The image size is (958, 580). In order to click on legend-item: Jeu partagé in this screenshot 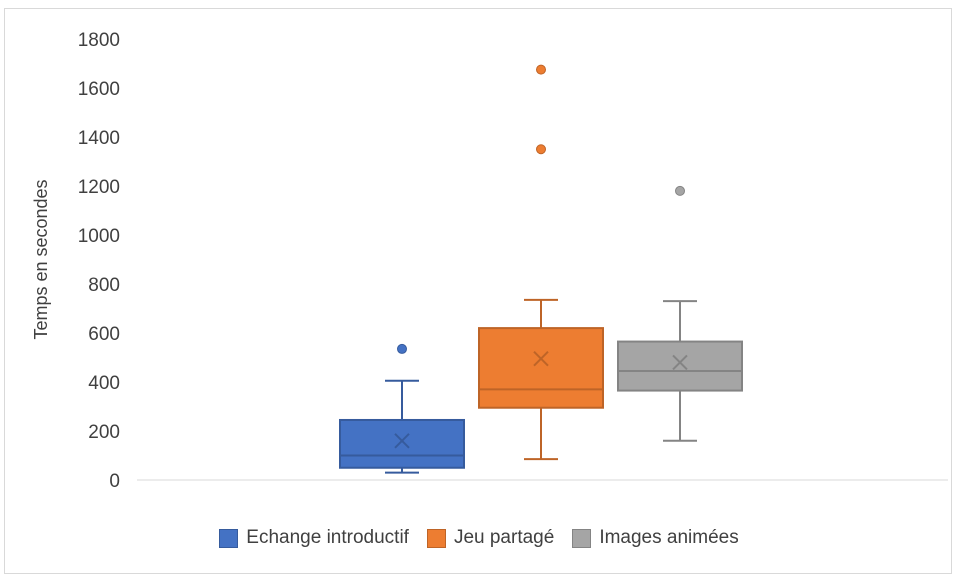, I will do `click(490, 538)`.